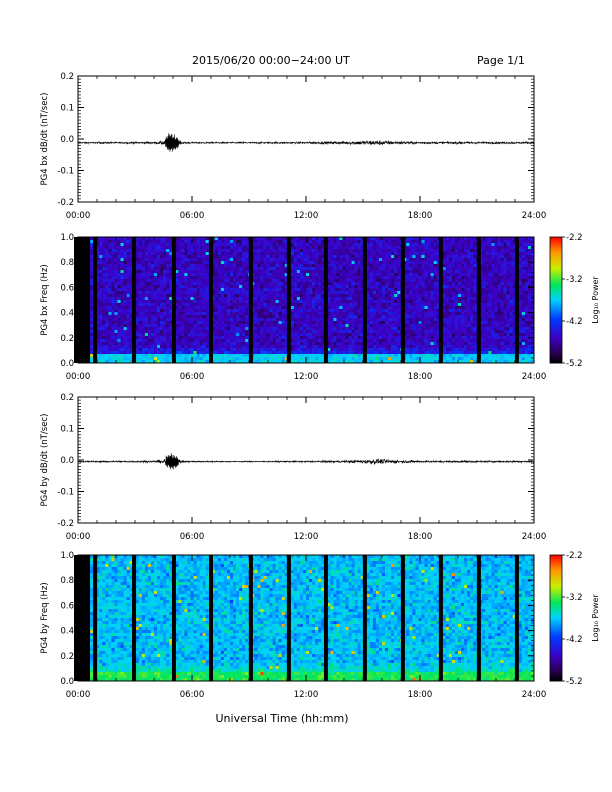 The image size is (612, 792). I want to click on plot-frame, so click(306, 460).